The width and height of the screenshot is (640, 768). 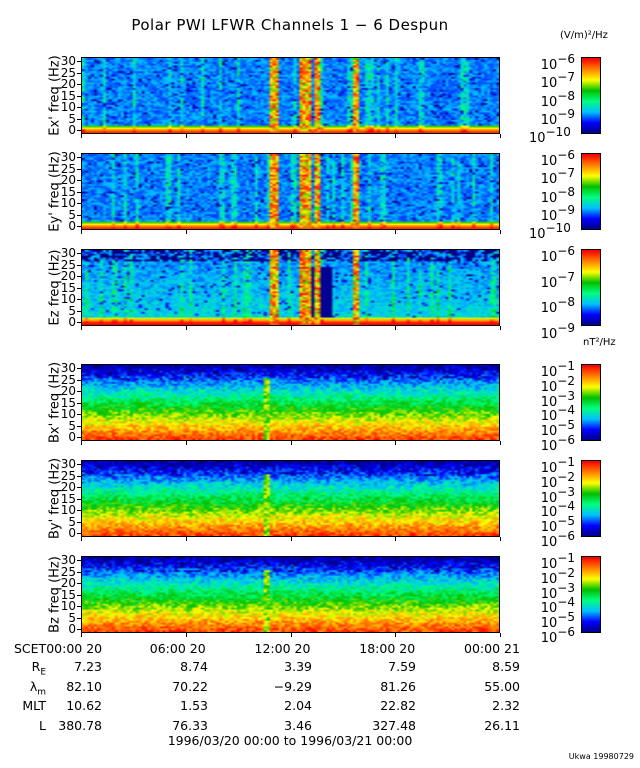 What do you see at coordinates (557, 495) in the screenshot?
I see `colorbar-tick-label: 10⁻³` at bounding box center [557, 495].